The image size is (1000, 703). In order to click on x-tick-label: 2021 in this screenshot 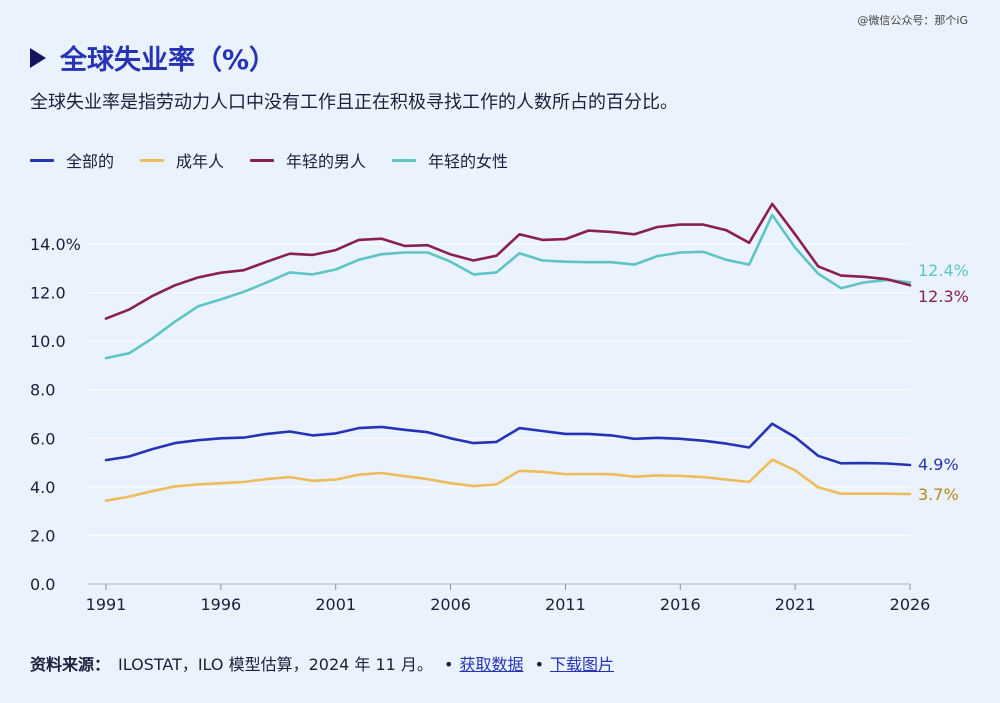, I will do `click(795, 604)`.